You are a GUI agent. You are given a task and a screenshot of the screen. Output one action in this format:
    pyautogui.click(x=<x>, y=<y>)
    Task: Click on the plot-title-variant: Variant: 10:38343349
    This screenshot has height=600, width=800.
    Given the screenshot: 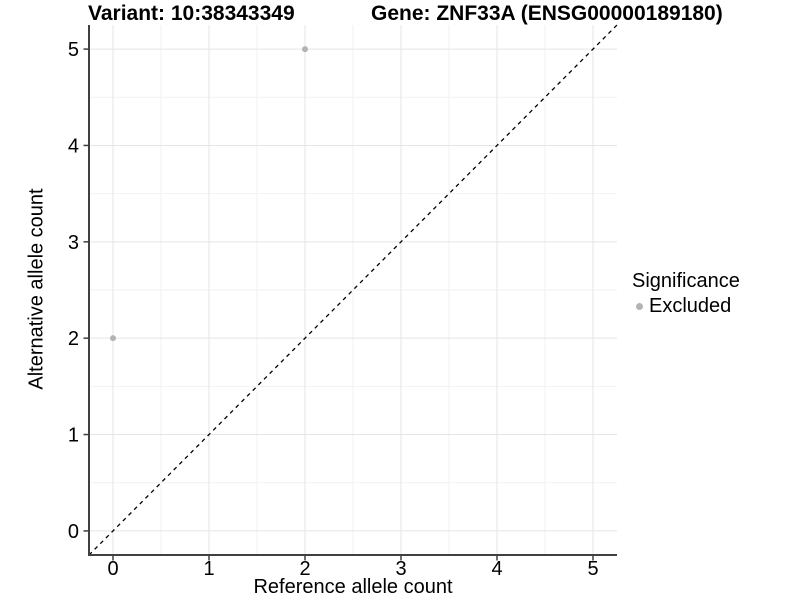 What is the action you would take?
    pyautogui.click(x=191, y=13)
    